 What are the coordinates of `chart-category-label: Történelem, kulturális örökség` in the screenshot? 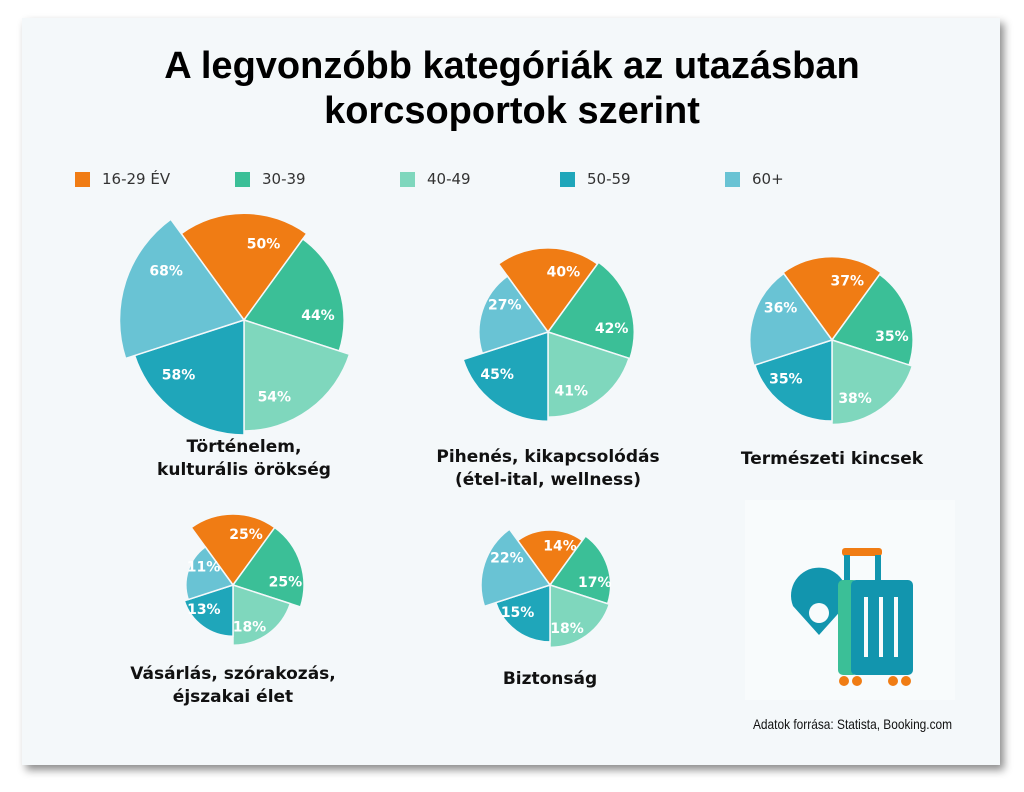 It's located at (244, 459).